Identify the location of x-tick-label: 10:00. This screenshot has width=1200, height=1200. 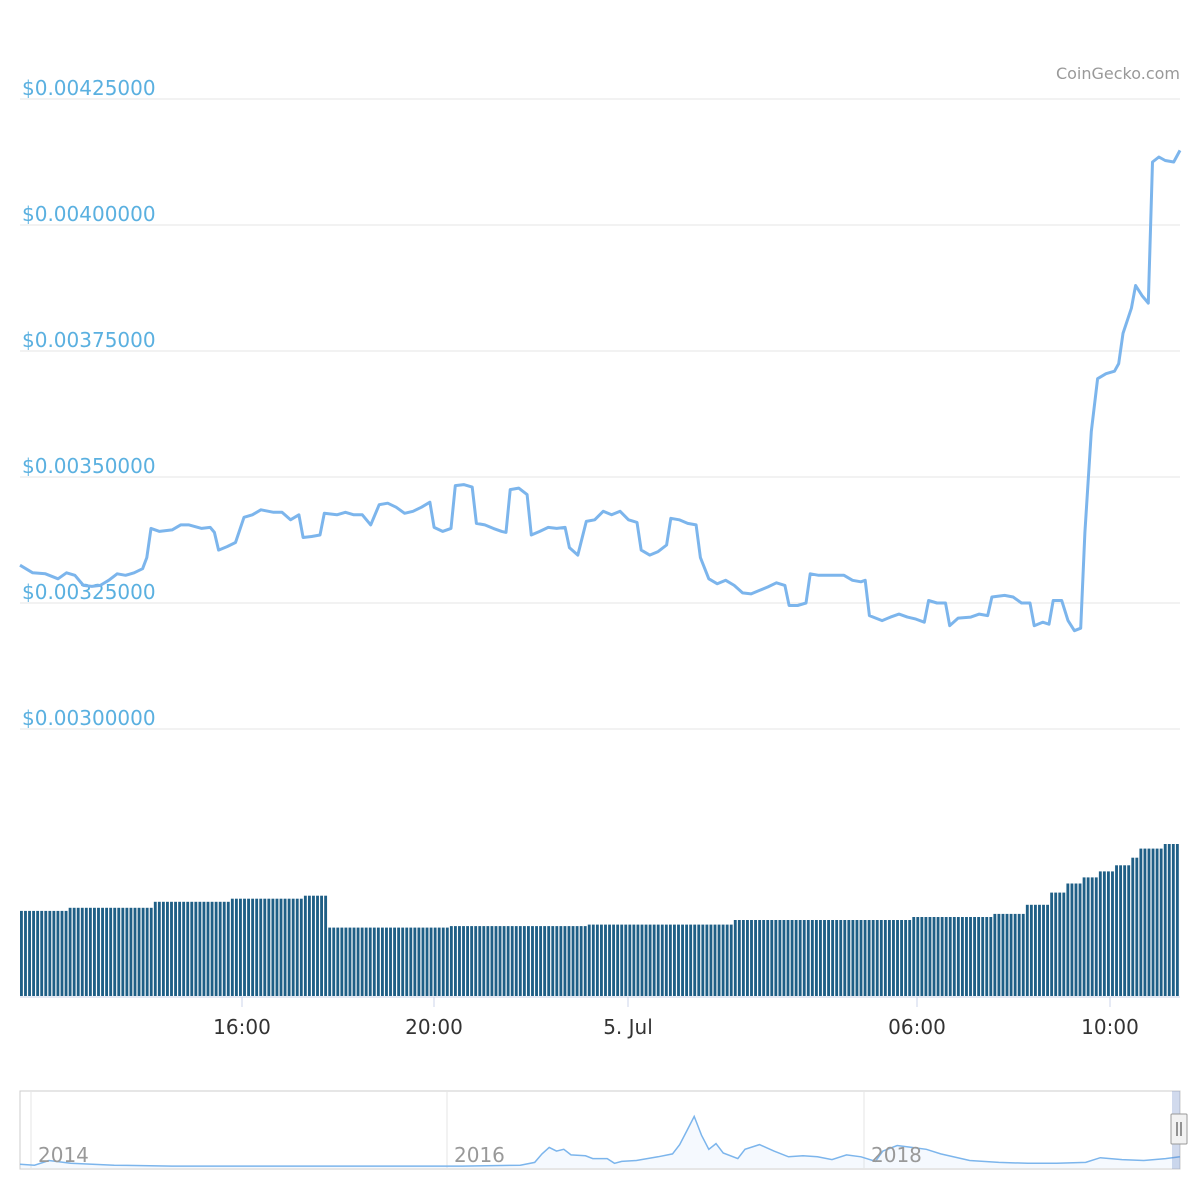
(1110, 1027).